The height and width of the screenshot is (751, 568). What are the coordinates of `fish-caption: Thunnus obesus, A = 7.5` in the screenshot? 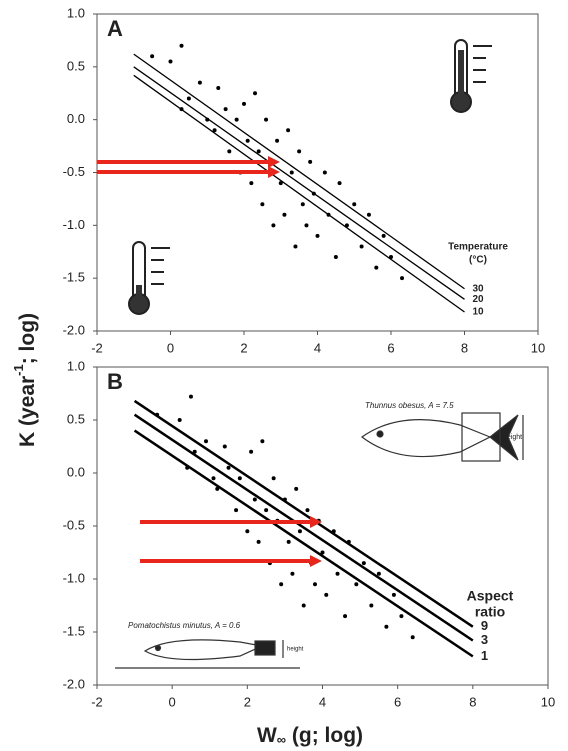 It's located at (409, 405).